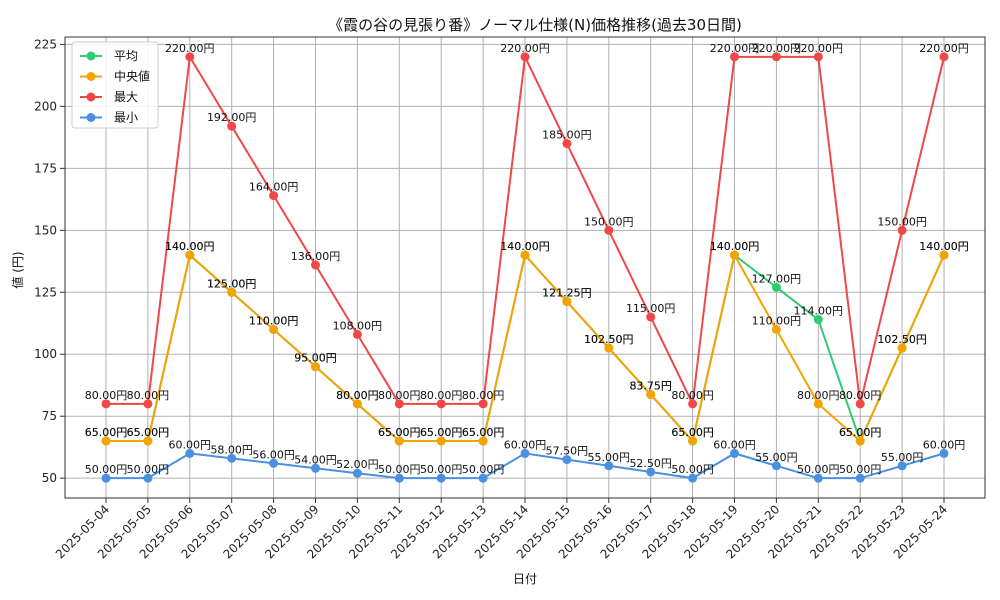 The height and width of the screenshot is (600, 1000). What do you see at coordinates (17, 269) in the screenshot?
I see `y-axis-title: 値 (円)` at bounding box center [17, 269].